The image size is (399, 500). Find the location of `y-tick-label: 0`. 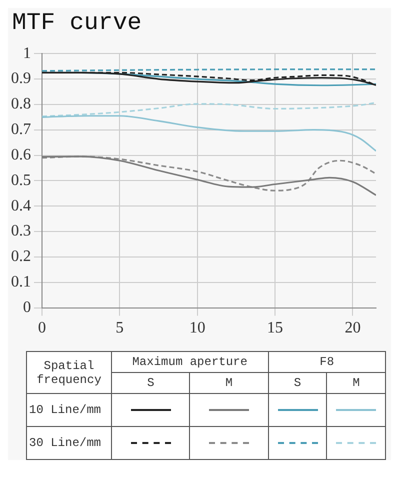

y-tick-label: 0 is located at coordinates (27, 307).